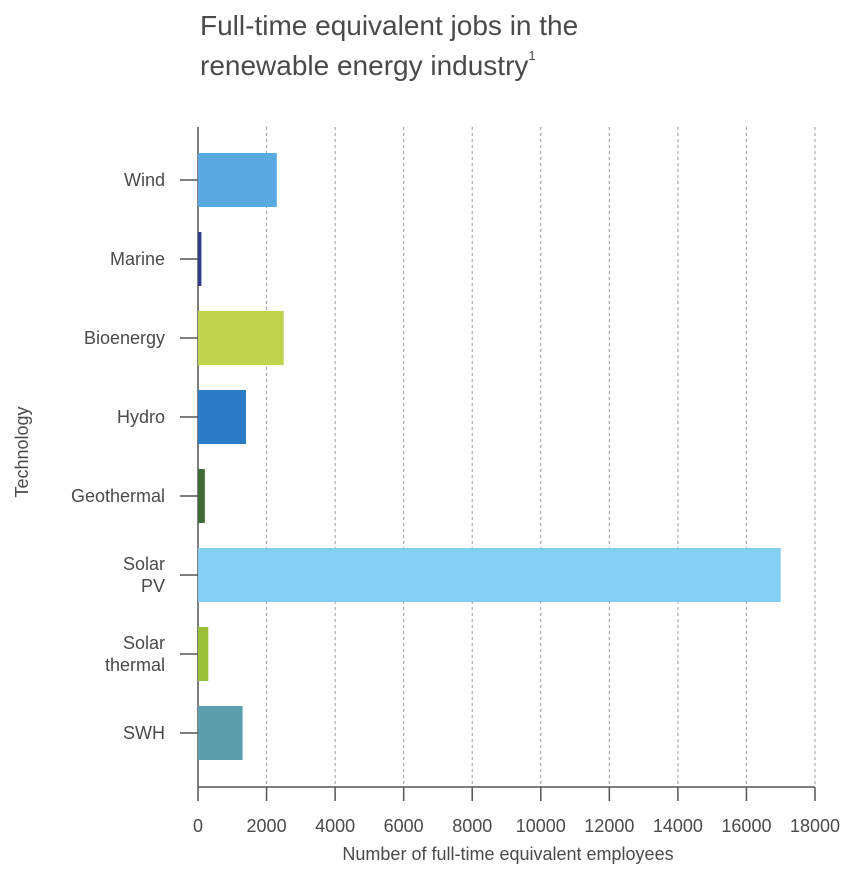 Image resolution: width=847 pixels, height=871 pixels. Describe the element at coordinates (541, 826) in the screenshot. I see `x-tick-label: 10000` at that location.